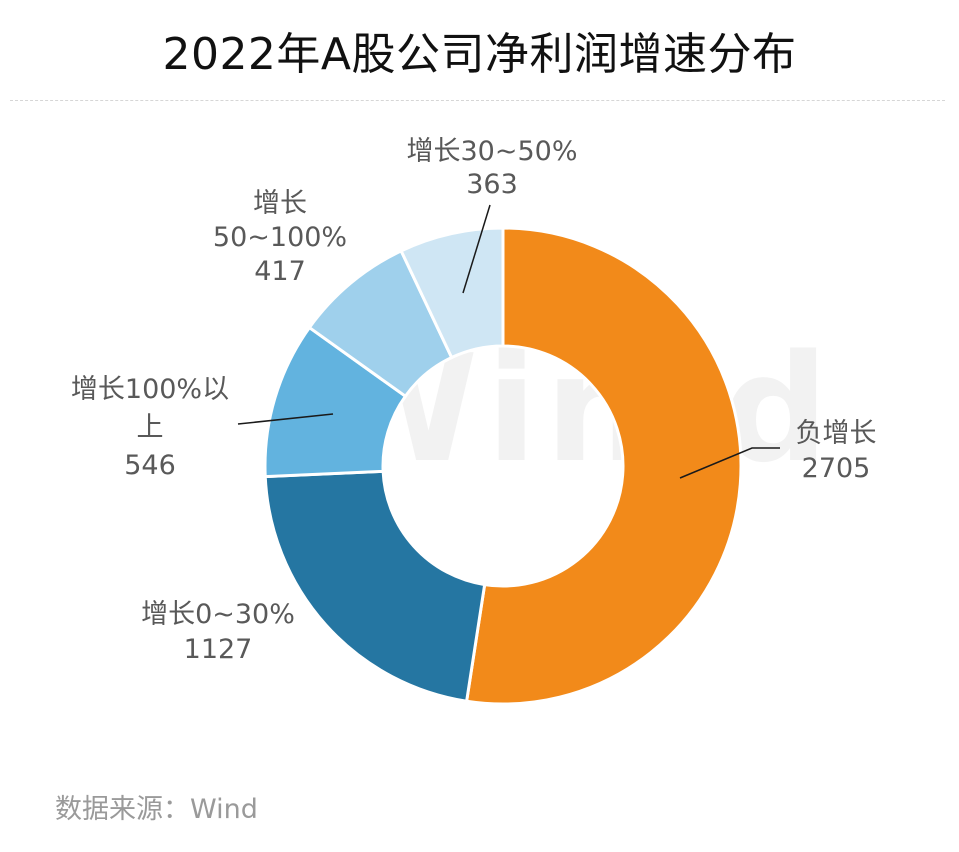 The width and height of the screenshot is (959, 852). I want to click on source-note: 数据来源：Wind, so click(156, 809).